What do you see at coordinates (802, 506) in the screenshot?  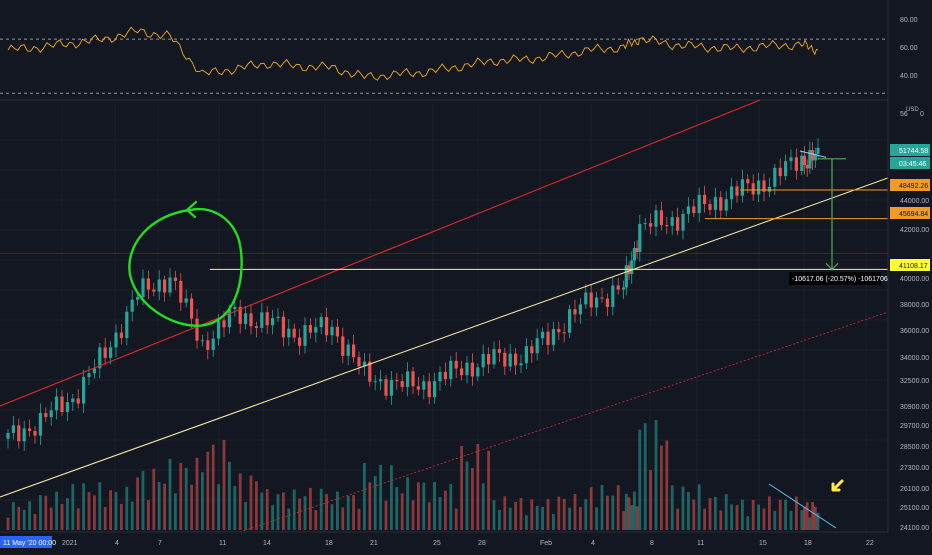 I see `volume-trendline` at bounding box center [802, 506].